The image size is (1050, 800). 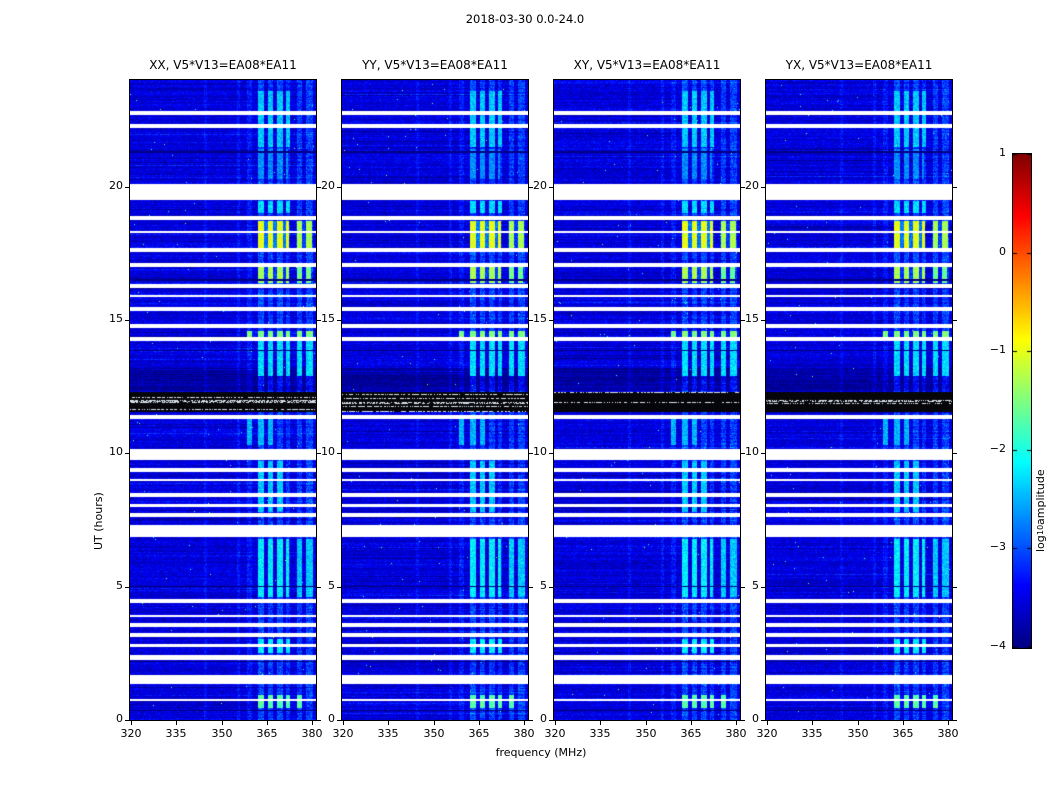 I want to click on colorbar-tick-label: 1, so click(x=1002, y=152).